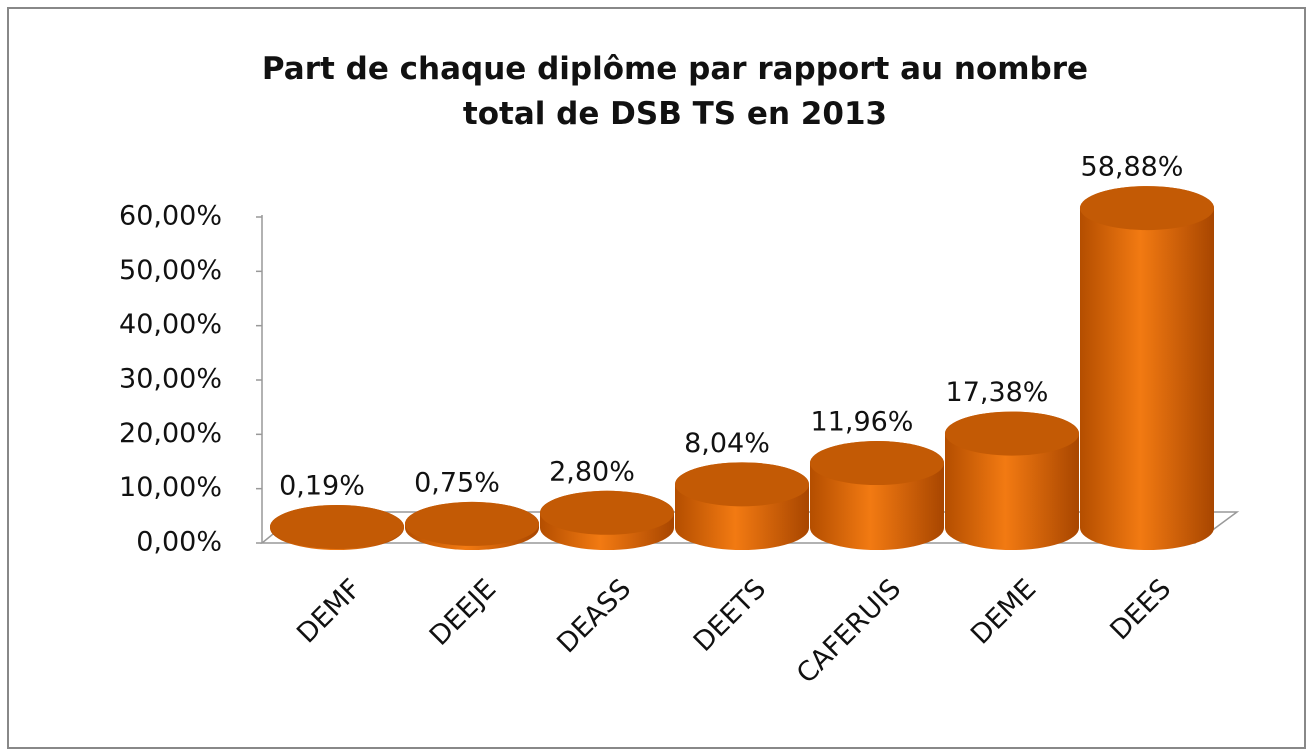 This screenshot has height=752, width=1313. Describe the element at coordinates (322, 485) in the screenshot. I see `value-label: 0,19%` at that location.